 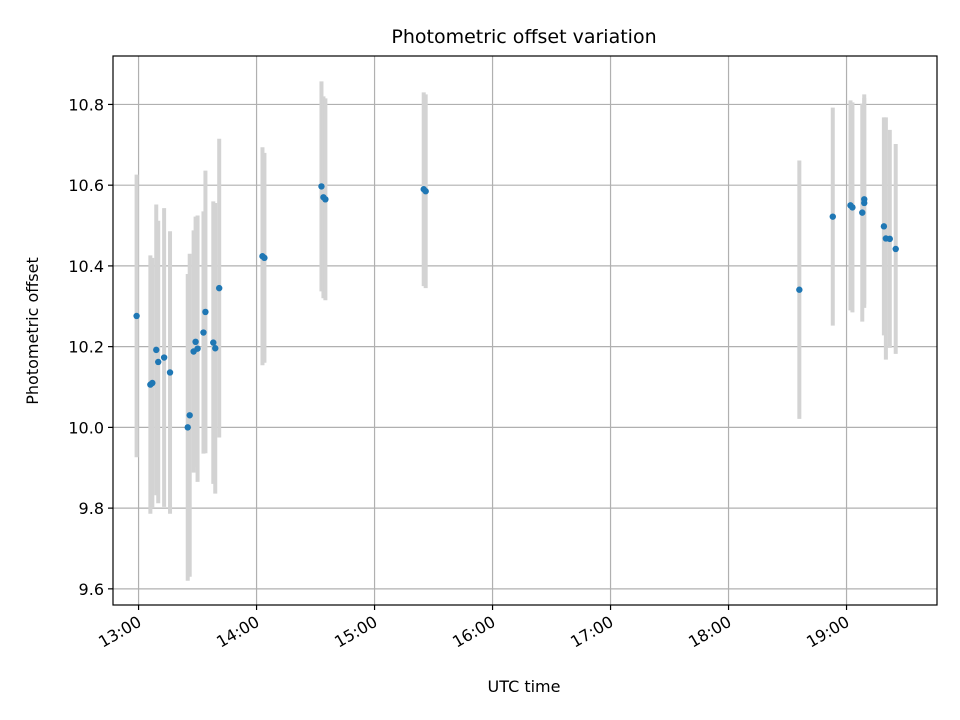 What do you see at coordinates (119, 632) in the screenshot?
I see `x-tick-label: 13:00` at bounding box center [119, 632].